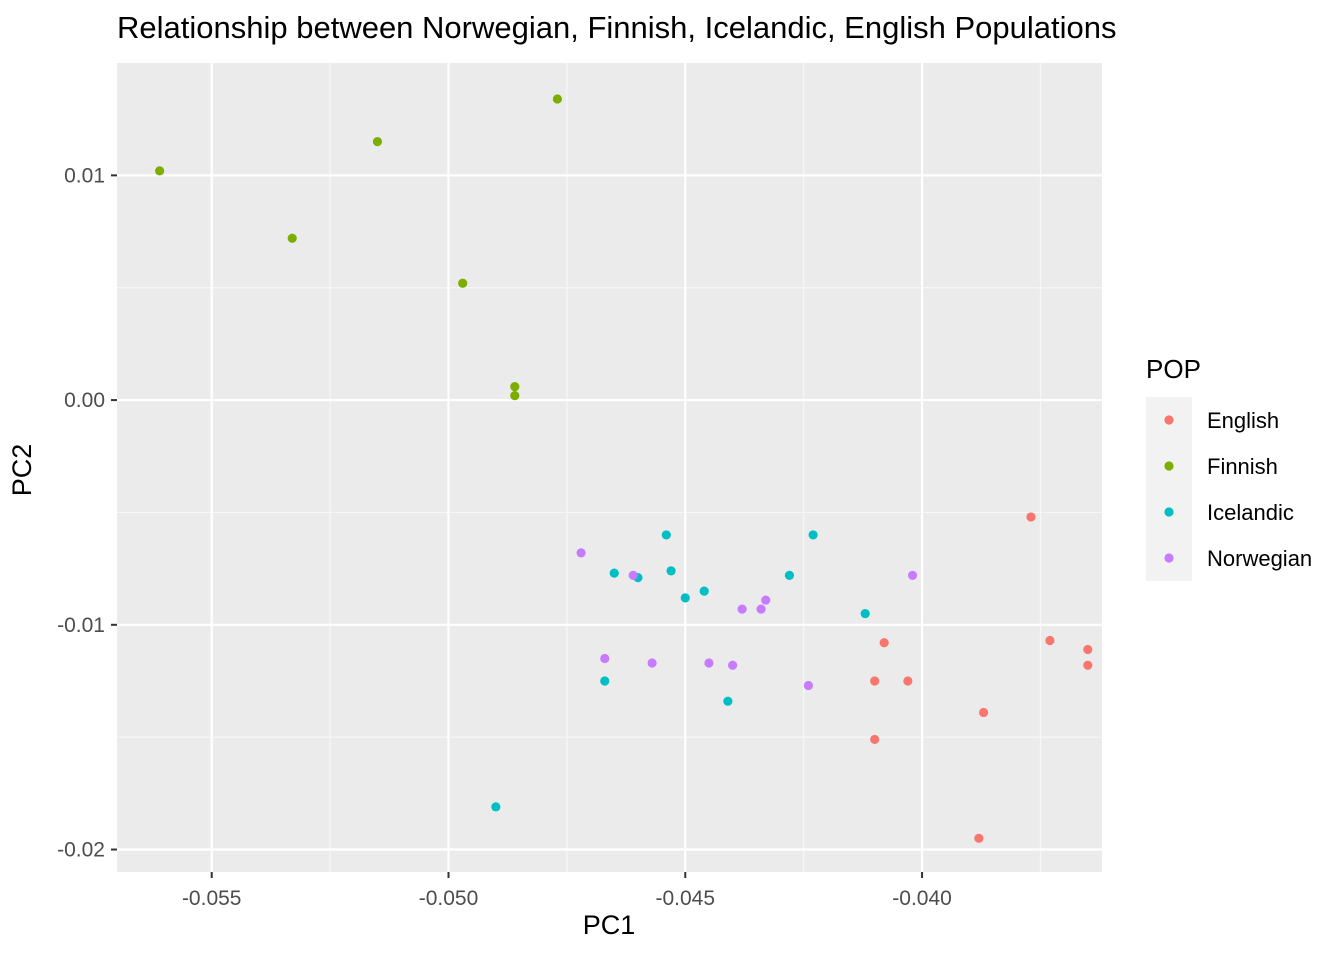 Image resolution: width=1344 pixels, height=960 pixels. I want to click on x-tick-label: -0.050, so click(449, 898).